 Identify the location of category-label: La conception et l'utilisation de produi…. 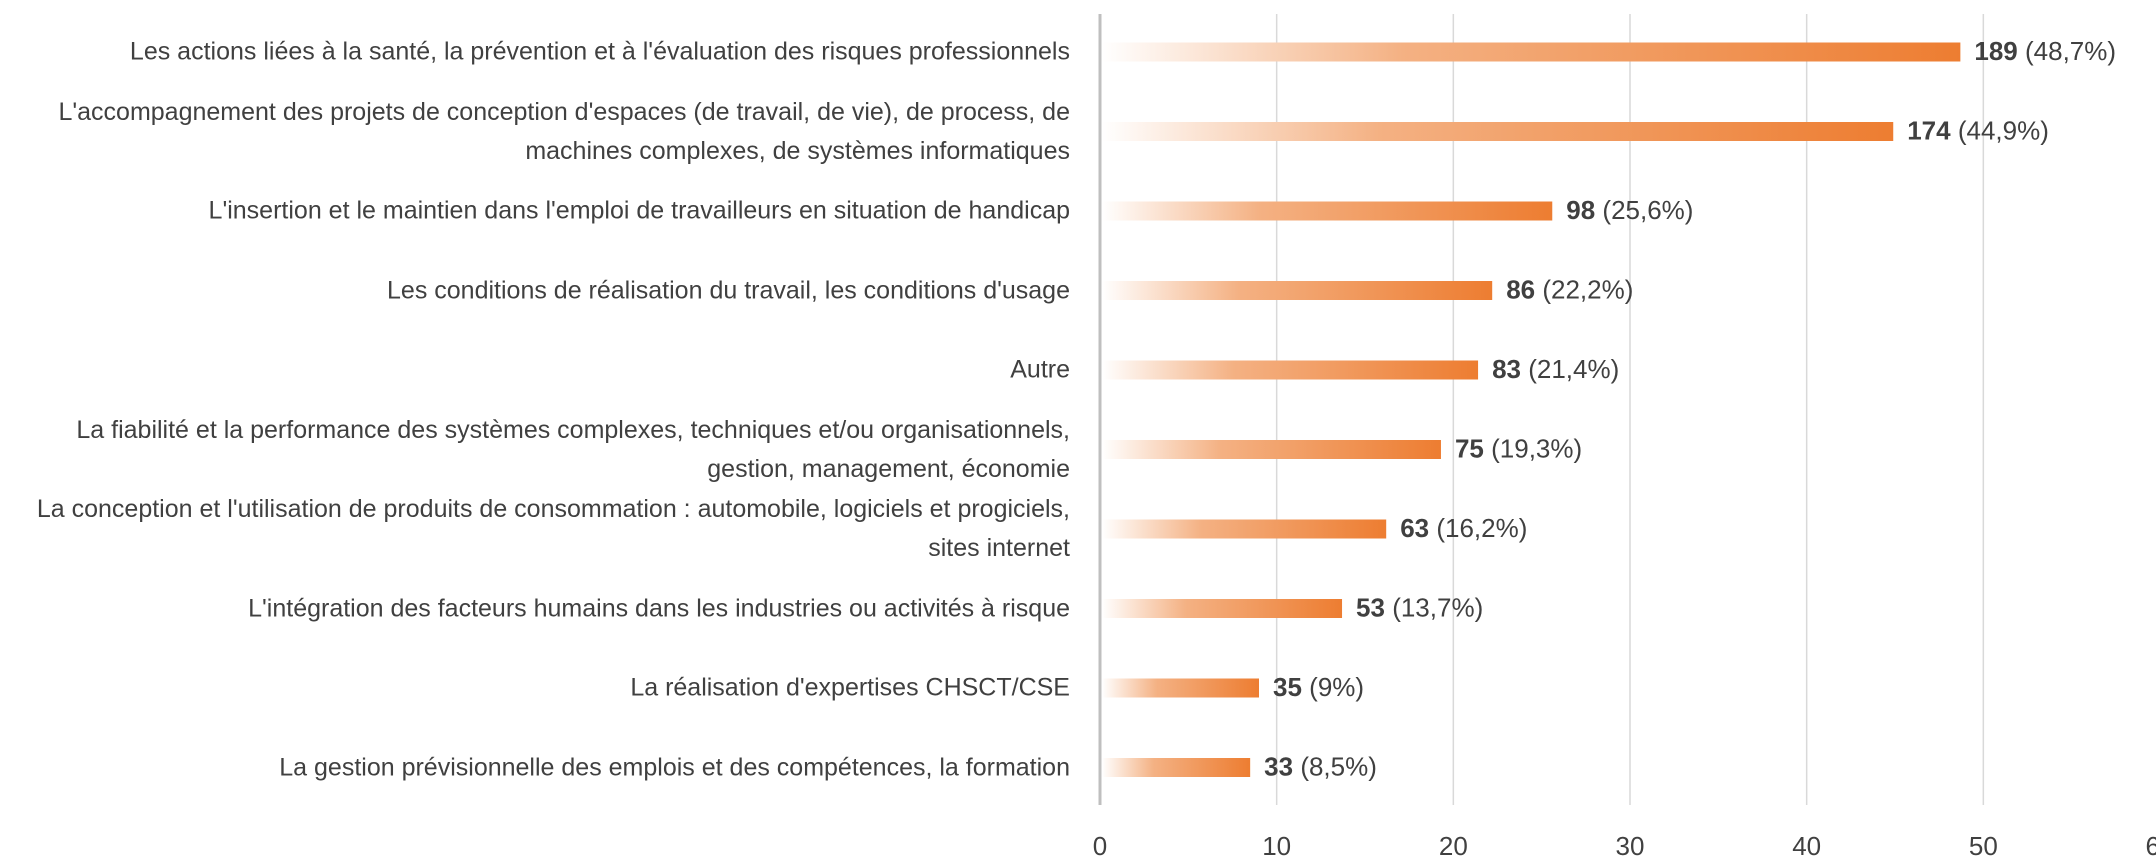
(553, 528).